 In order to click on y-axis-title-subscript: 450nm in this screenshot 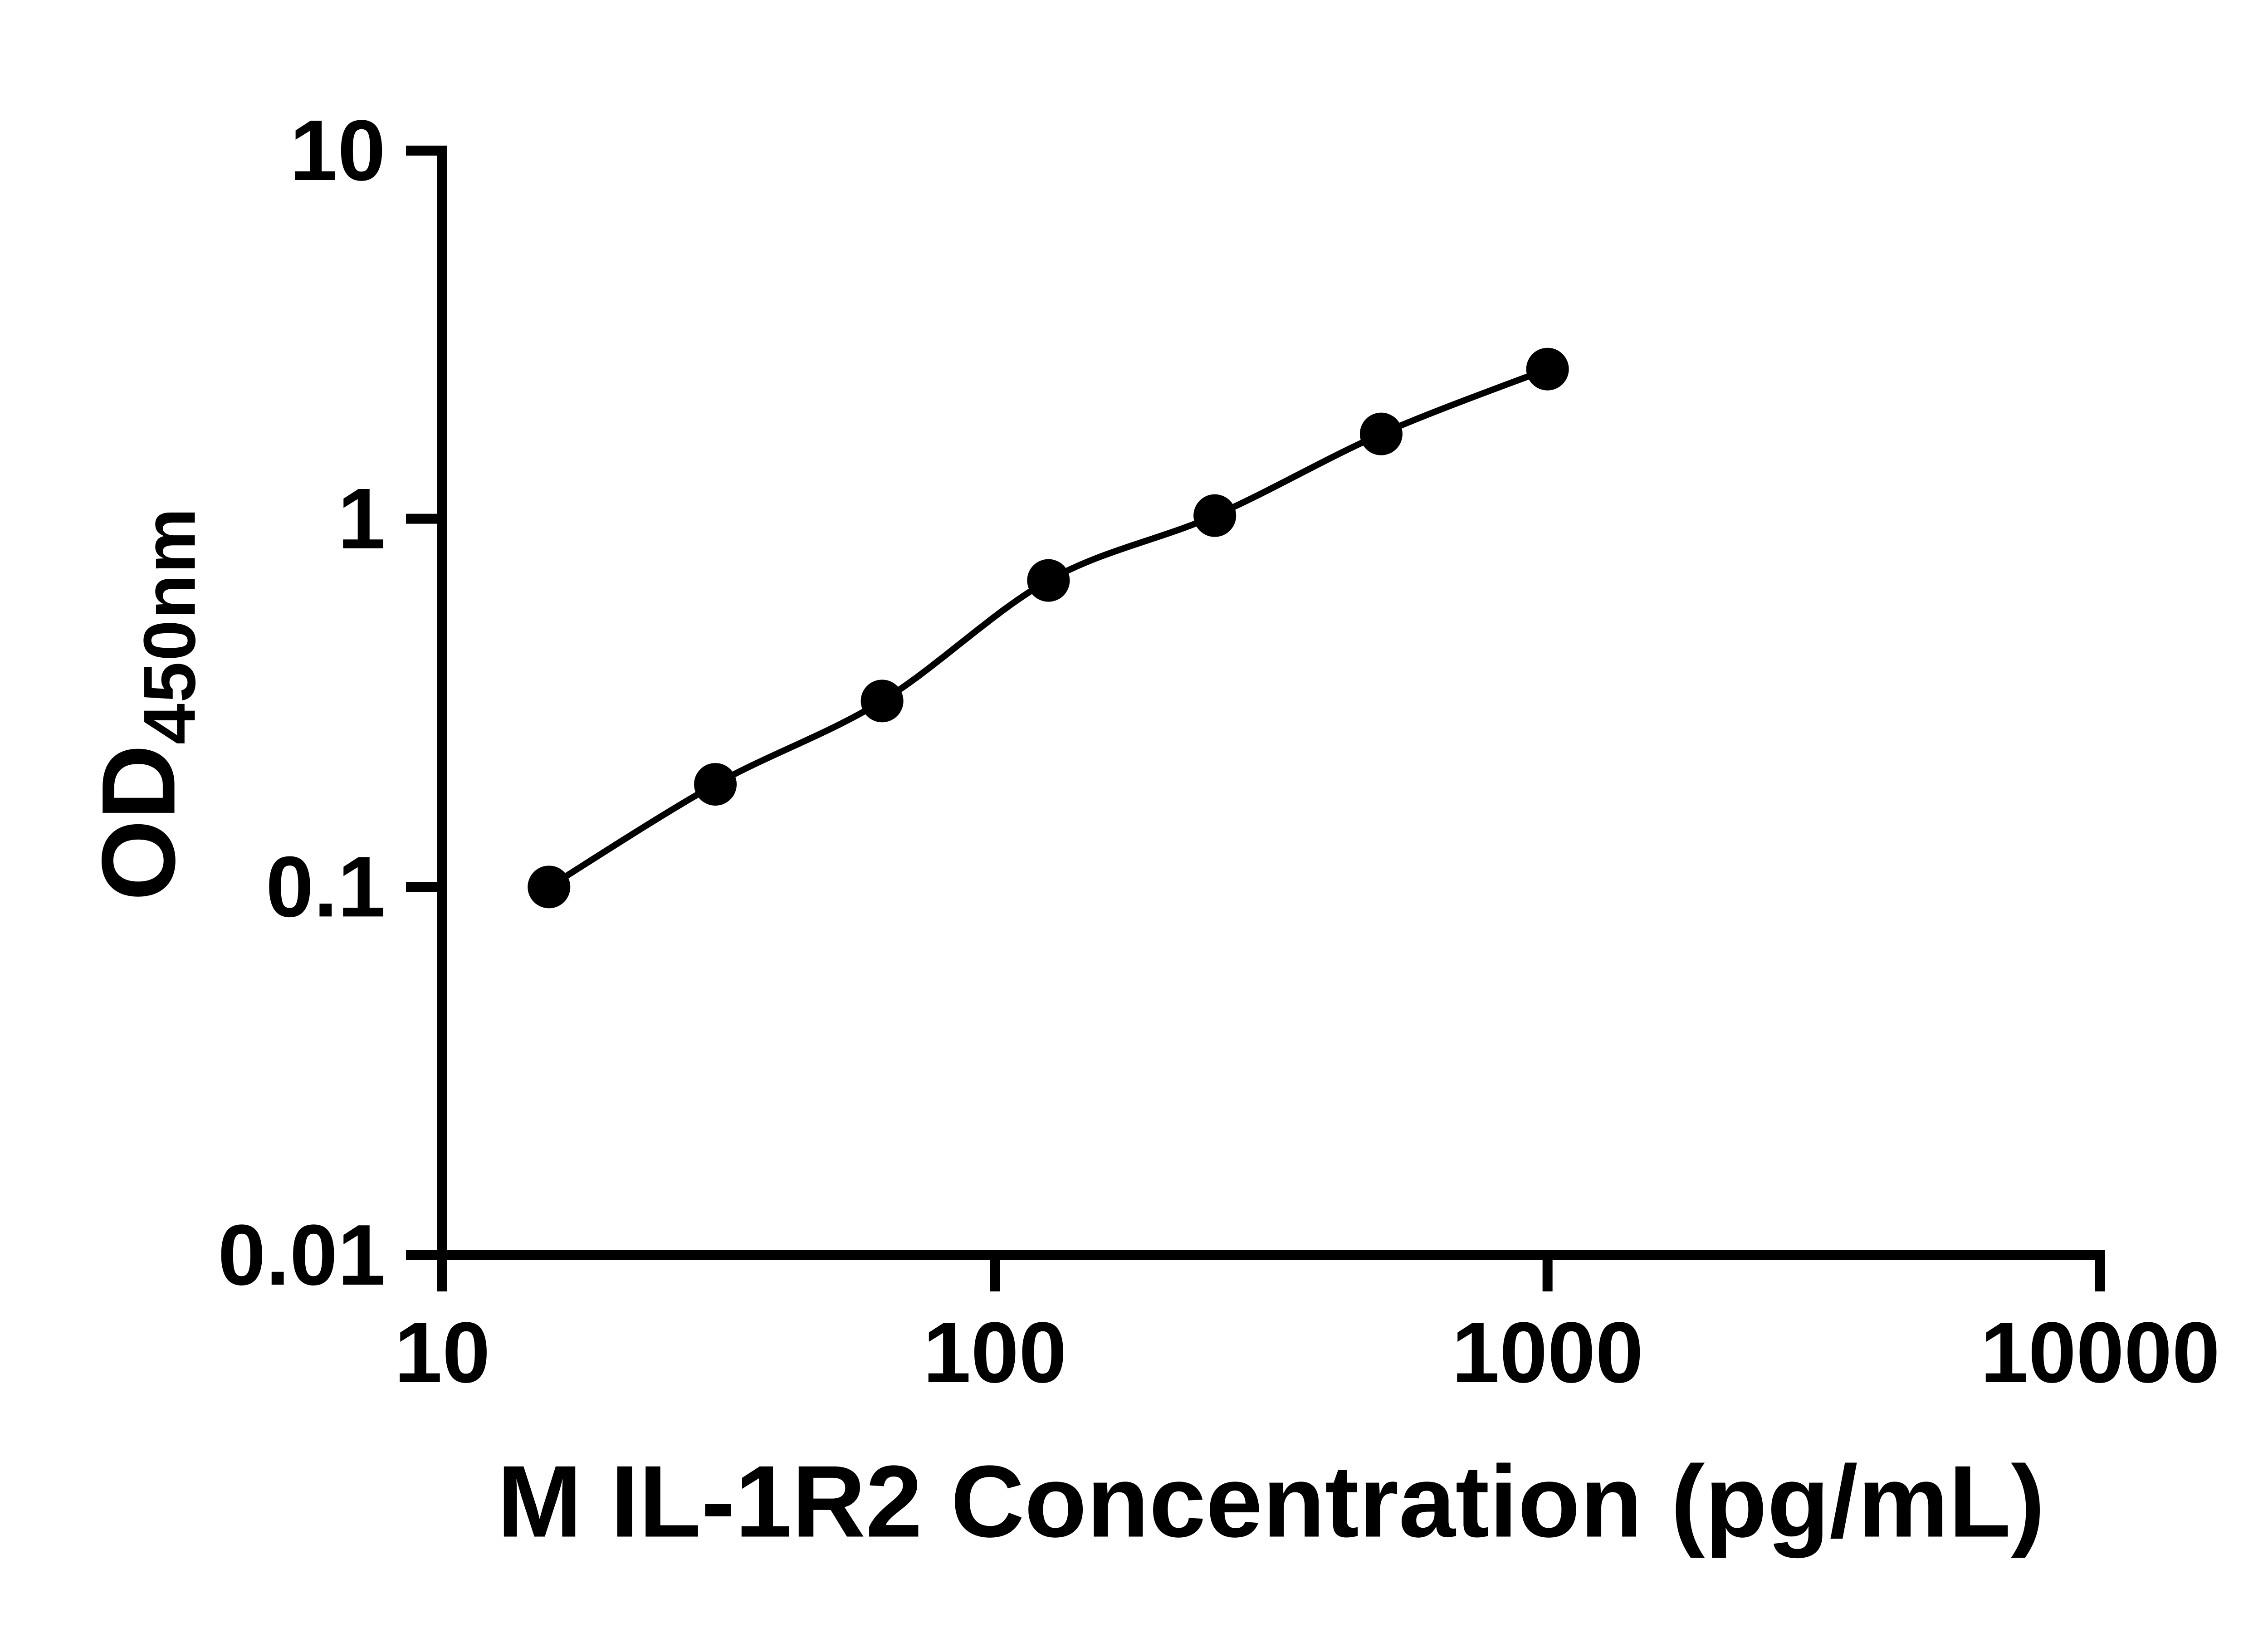, I will do `click(170, 626)`.